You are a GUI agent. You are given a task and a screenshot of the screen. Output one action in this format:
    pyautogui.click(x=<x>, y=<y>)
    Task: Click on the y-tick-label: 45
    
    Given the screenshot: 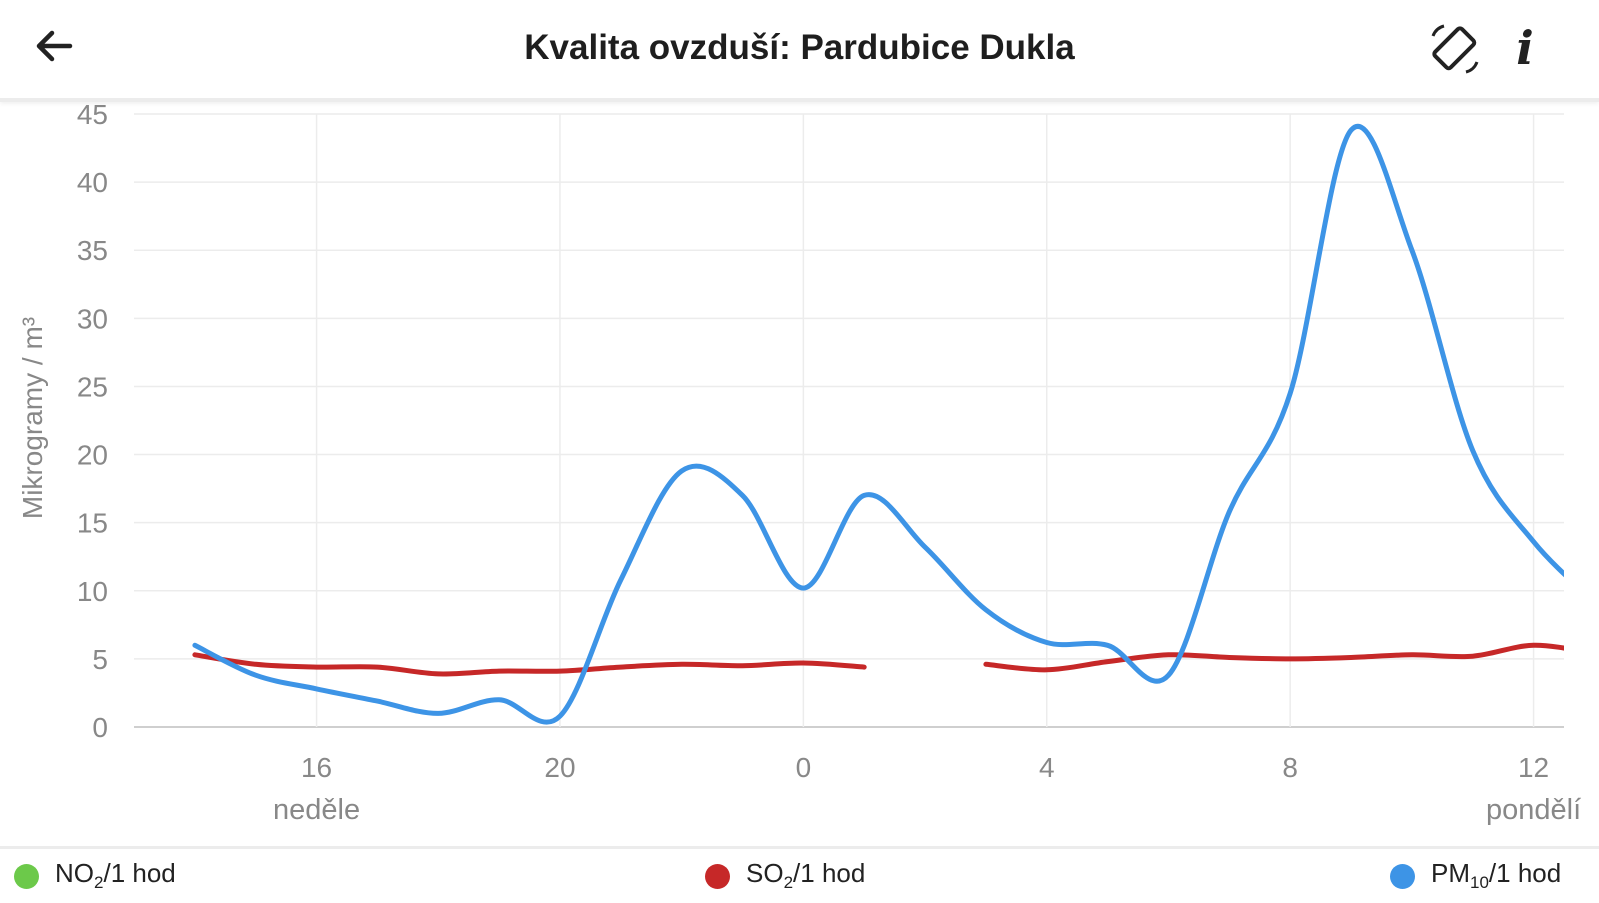 What is the action you would take?
    pyautogui.click(x=92, y=115)
    